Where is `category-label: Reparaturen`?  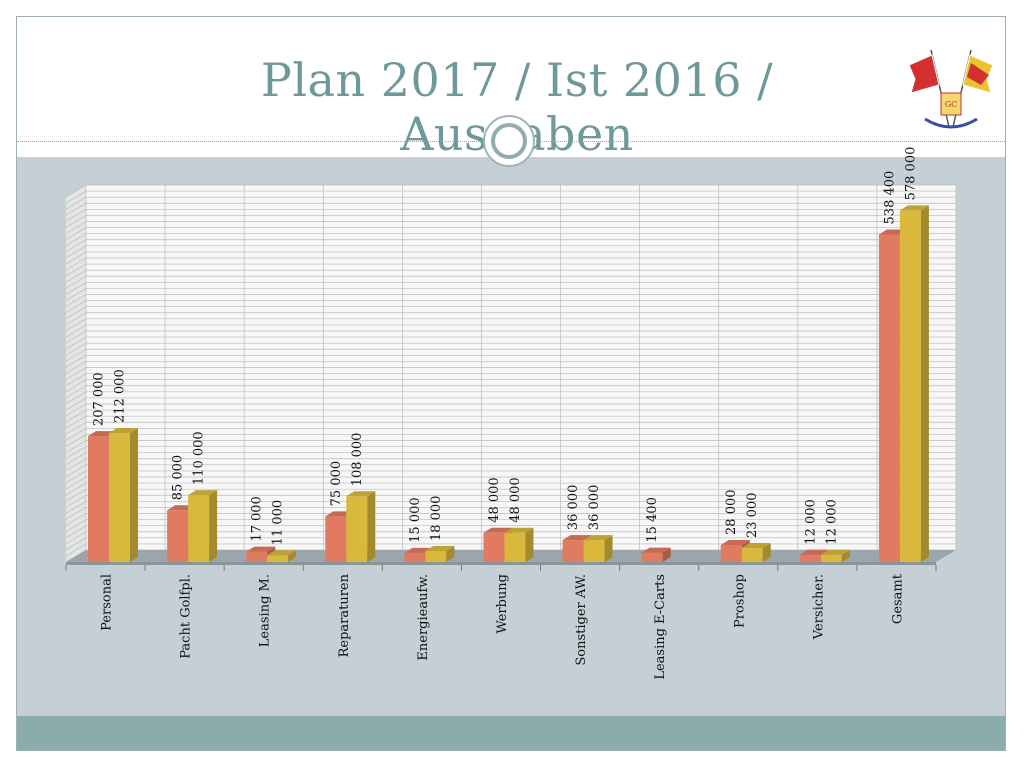 category-label: Reparaturen is located at coordinates (344, 615).